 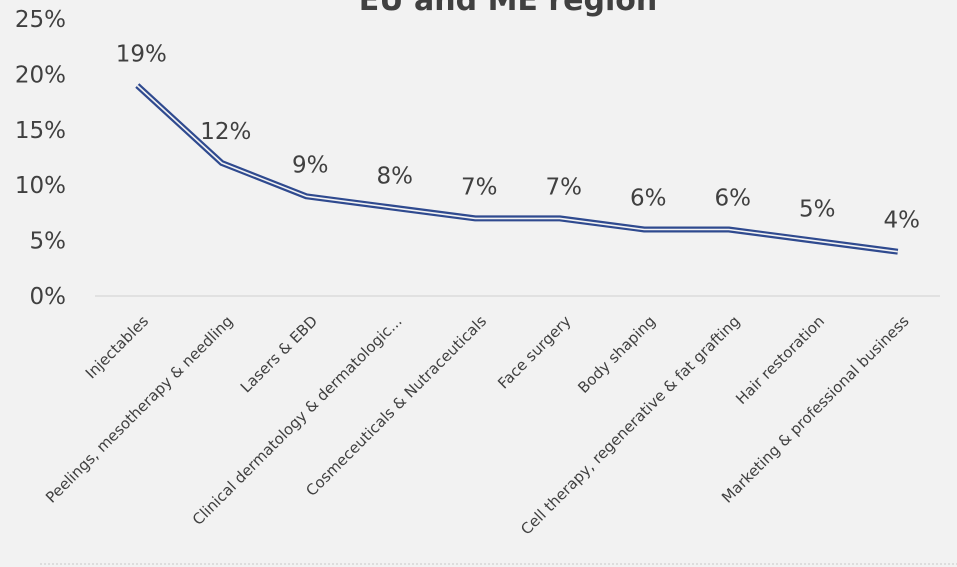 What do you see at coordinates (508, 9) in the screenshot?
I see `chart-title: EU and ME region` at bounding box center [508, 9].